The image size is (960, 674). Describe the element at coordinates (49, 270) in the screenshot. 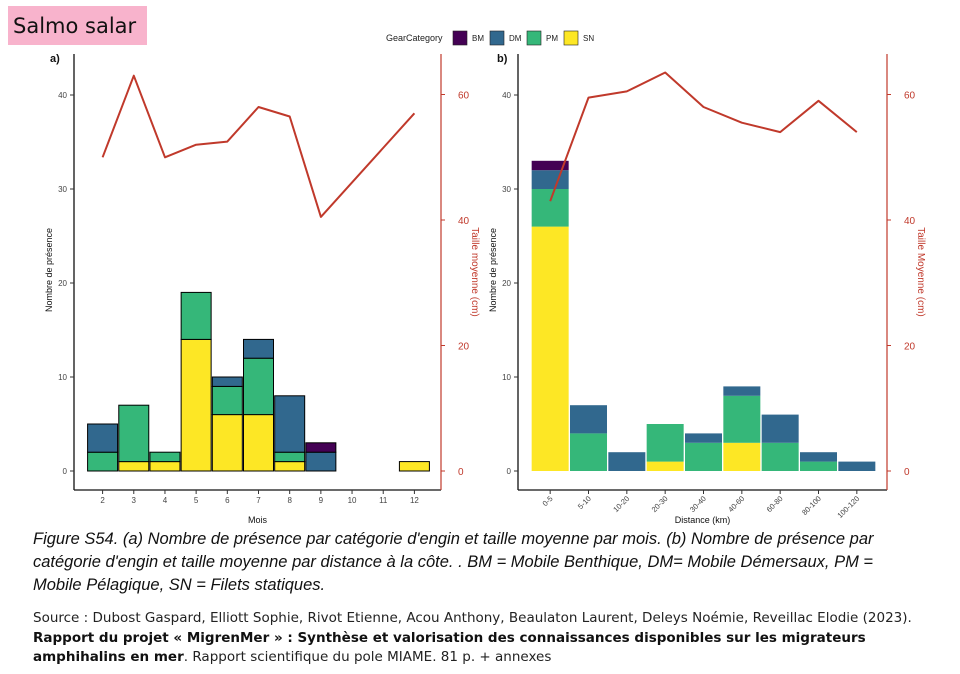

I see `panel-a-ylabel: Nombre de présence` at that location.